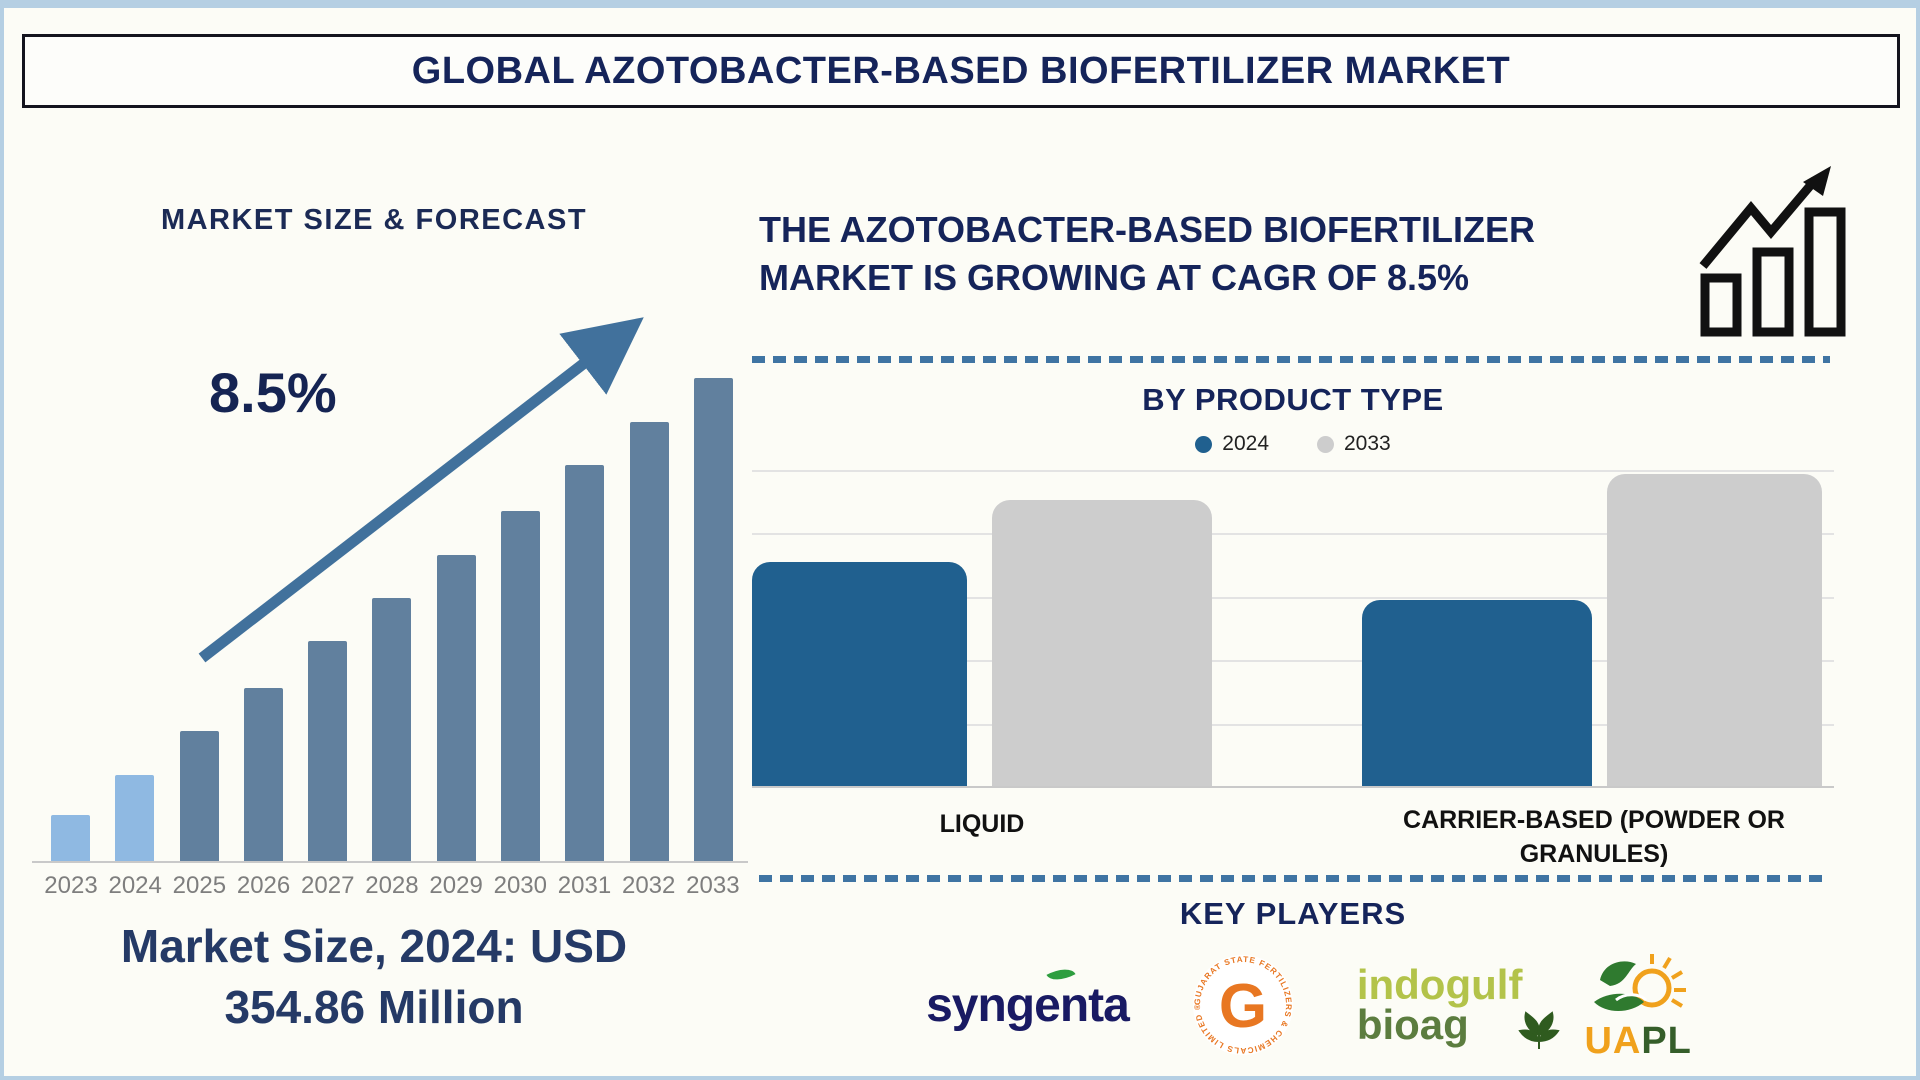  I want to click on uapl-wordmark: UAPL, so click(1637, 1041).